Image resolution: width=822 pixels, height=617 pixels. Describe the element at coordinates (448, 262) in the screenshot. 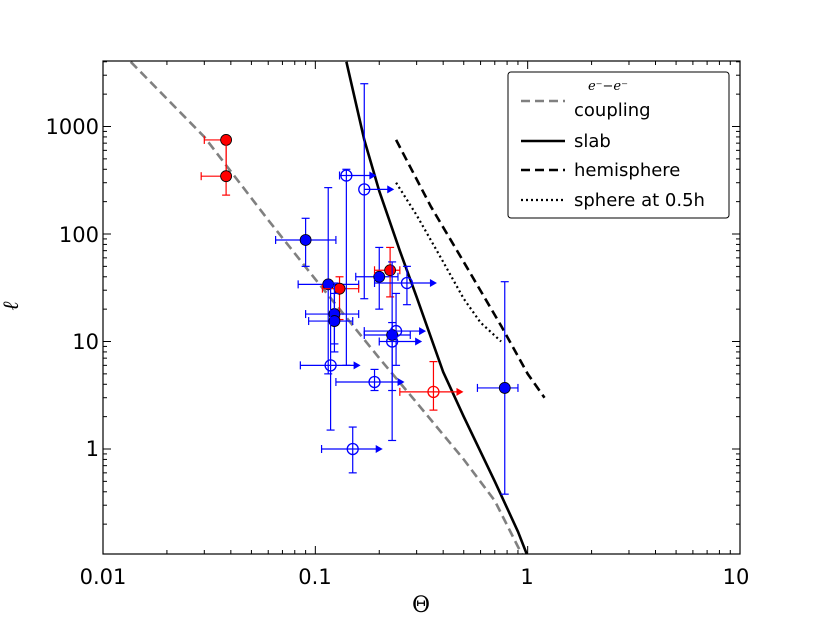

I see `line-sphere-at-0-5h` at that location.